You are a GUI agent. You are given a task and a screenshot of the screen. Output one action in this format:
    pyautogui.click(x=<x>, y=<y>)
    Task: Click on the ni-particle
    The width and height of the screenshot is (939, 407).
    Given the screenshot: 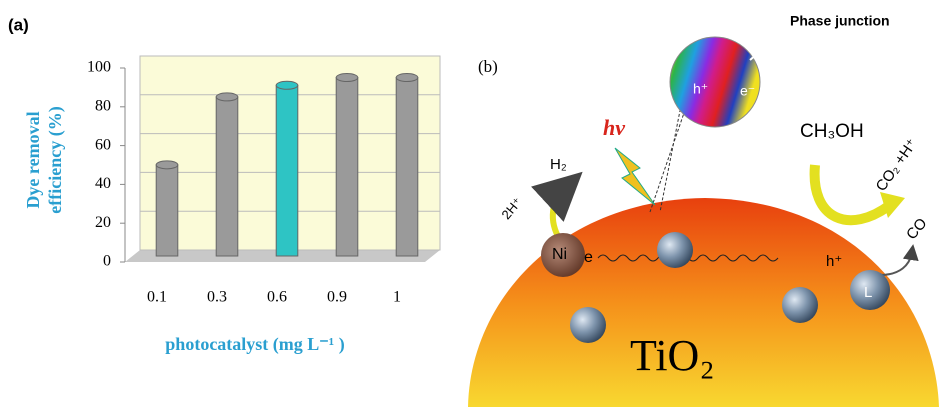 What is the action you would take?
    pyautogui.click(x=563, y=255)
    